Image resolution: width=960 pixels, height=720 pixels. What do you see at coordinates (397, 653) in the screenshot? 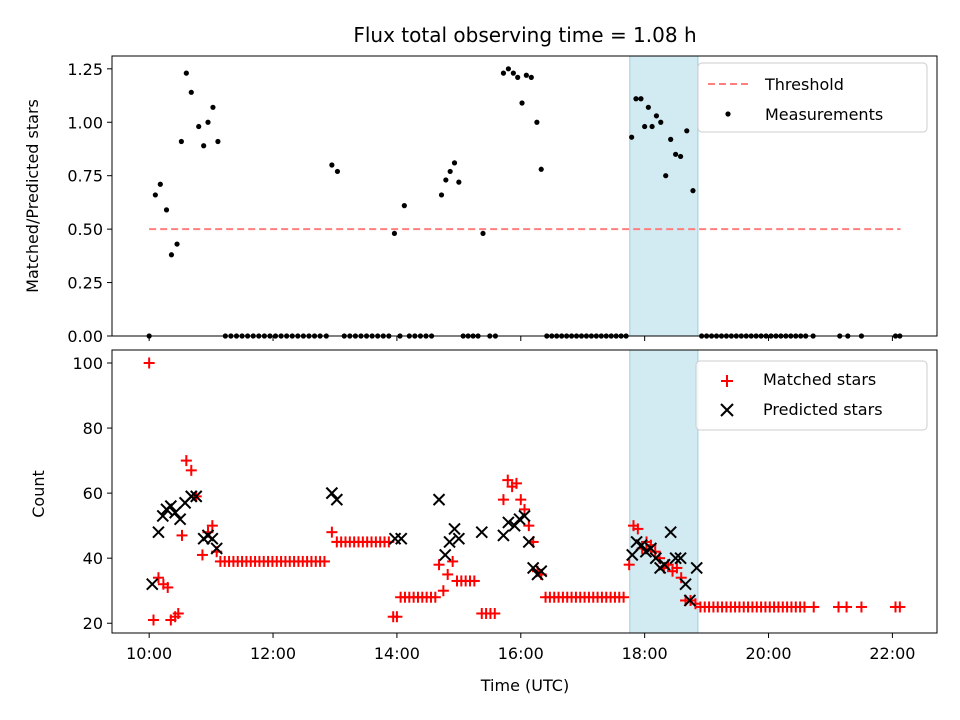
I see `x-tick-label: 14:00` at bounding box center [397, 653].